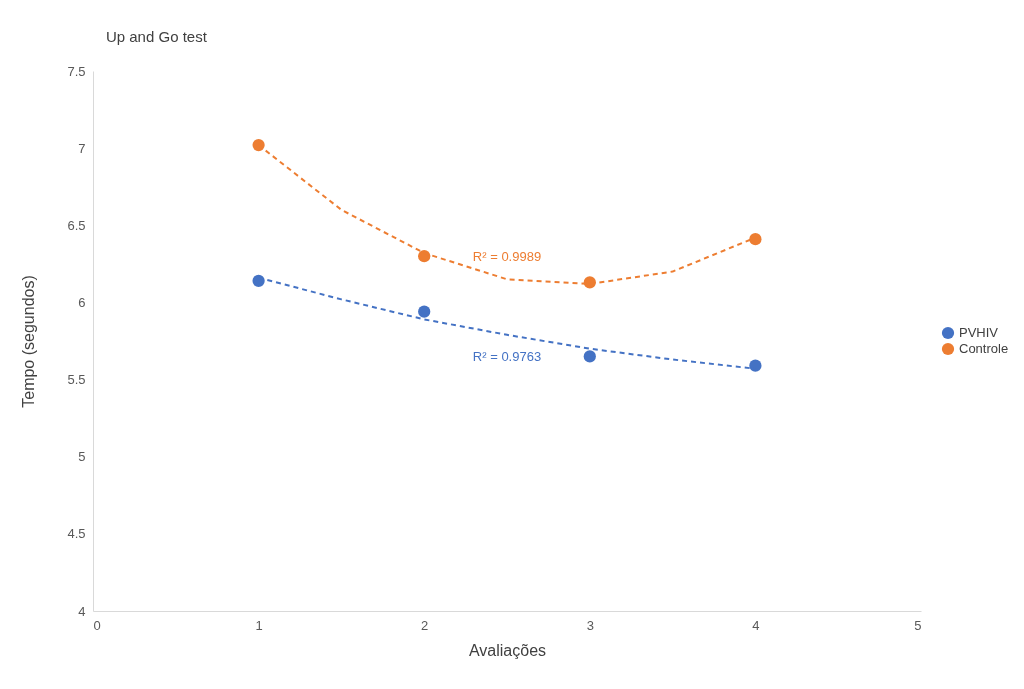 The width and height of the screenshot is (1024, 689). Describe the element at coordinates (984, 348) in the screenshot. I see `legend-label: Controle` at that location.